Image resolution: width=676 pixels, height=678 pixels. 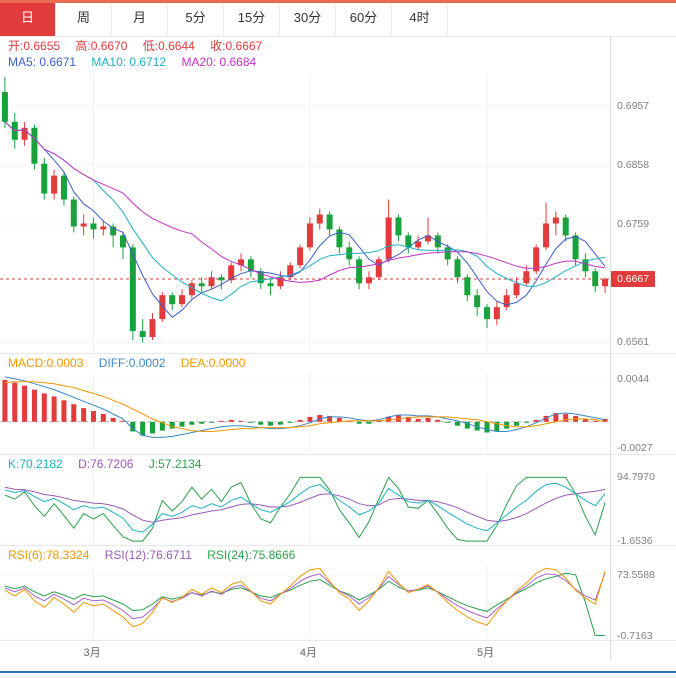 What do you see at coordinates (101, 46) in the screenshot?
I see `high-value: 高:0.6670` at bounding box center [101, 46].